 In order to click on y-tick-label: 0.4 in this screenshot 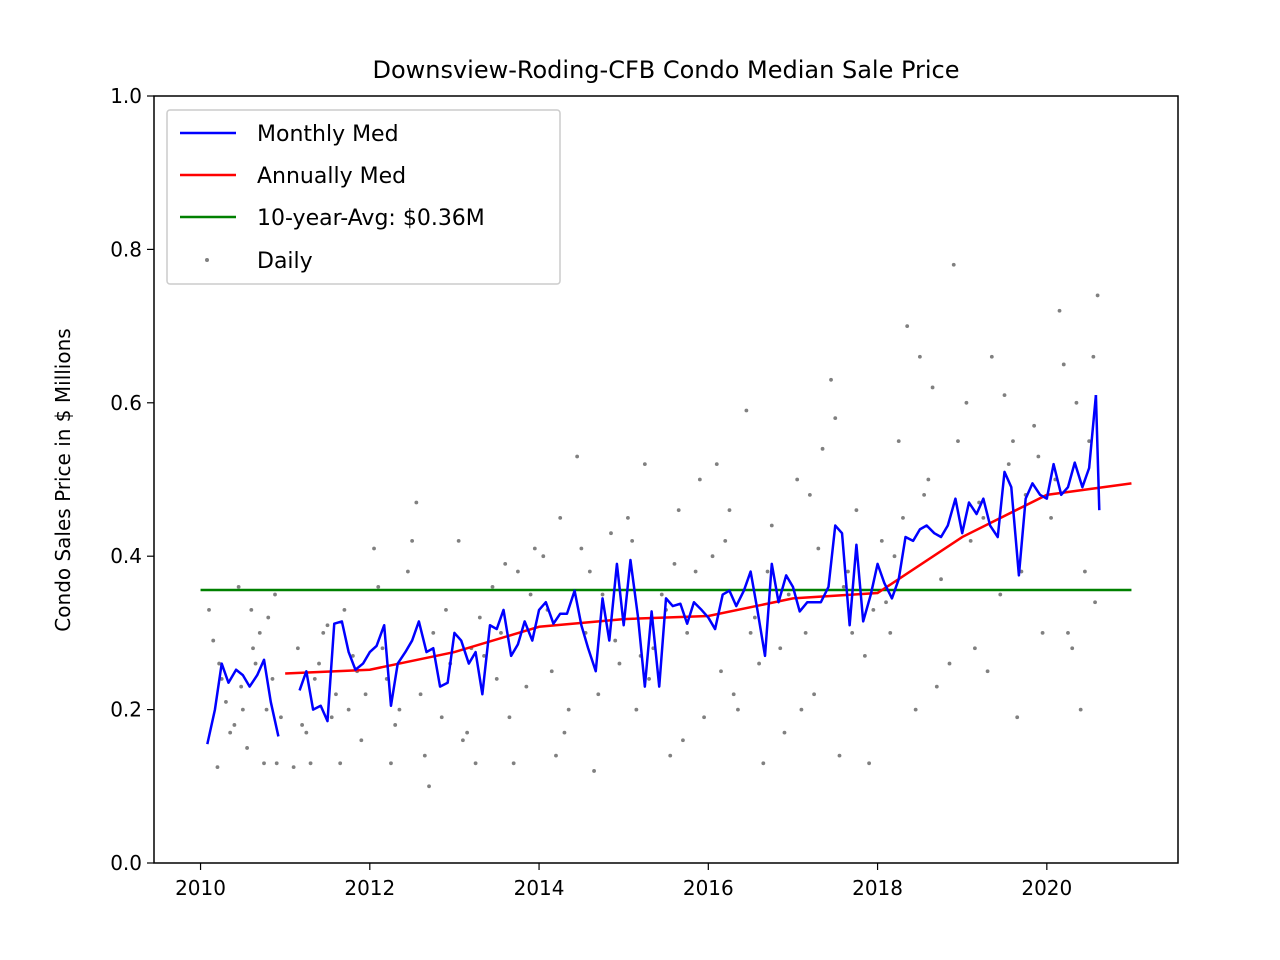, I will do `click(126, 556)`.